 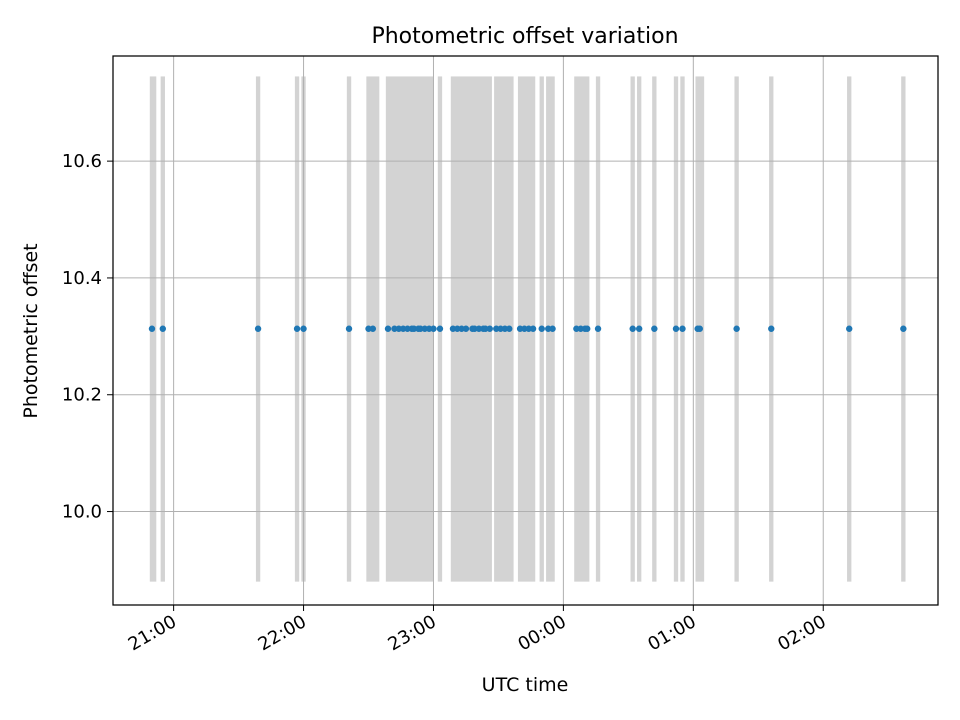 I want to click on x-tick-label: 23:00, so click(x=412, y=633).